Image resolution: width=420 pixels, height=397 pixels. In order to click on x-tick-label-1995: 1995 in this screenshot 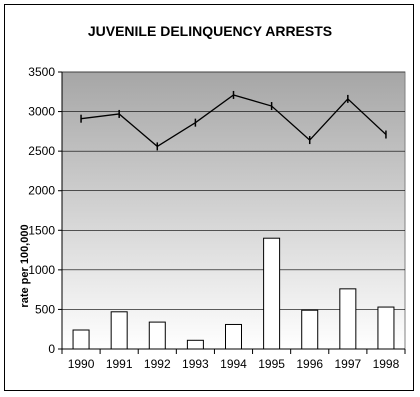, I will do `click(271, 364)`.